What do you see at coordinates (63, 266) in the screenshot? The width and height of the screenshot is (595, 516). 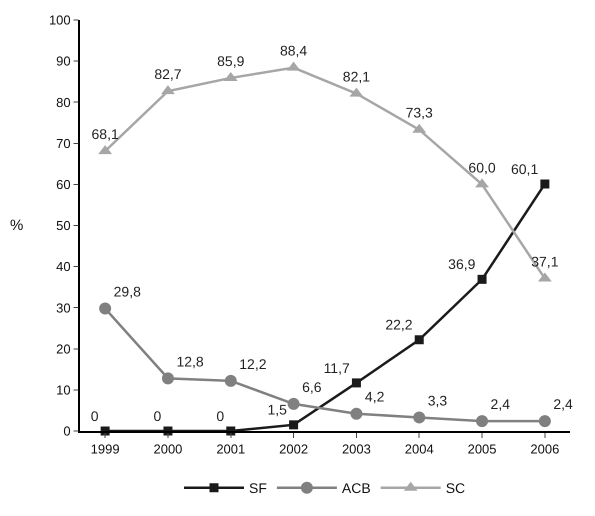 I see `y-tick-label: 40` at bounding box center [63, 266].